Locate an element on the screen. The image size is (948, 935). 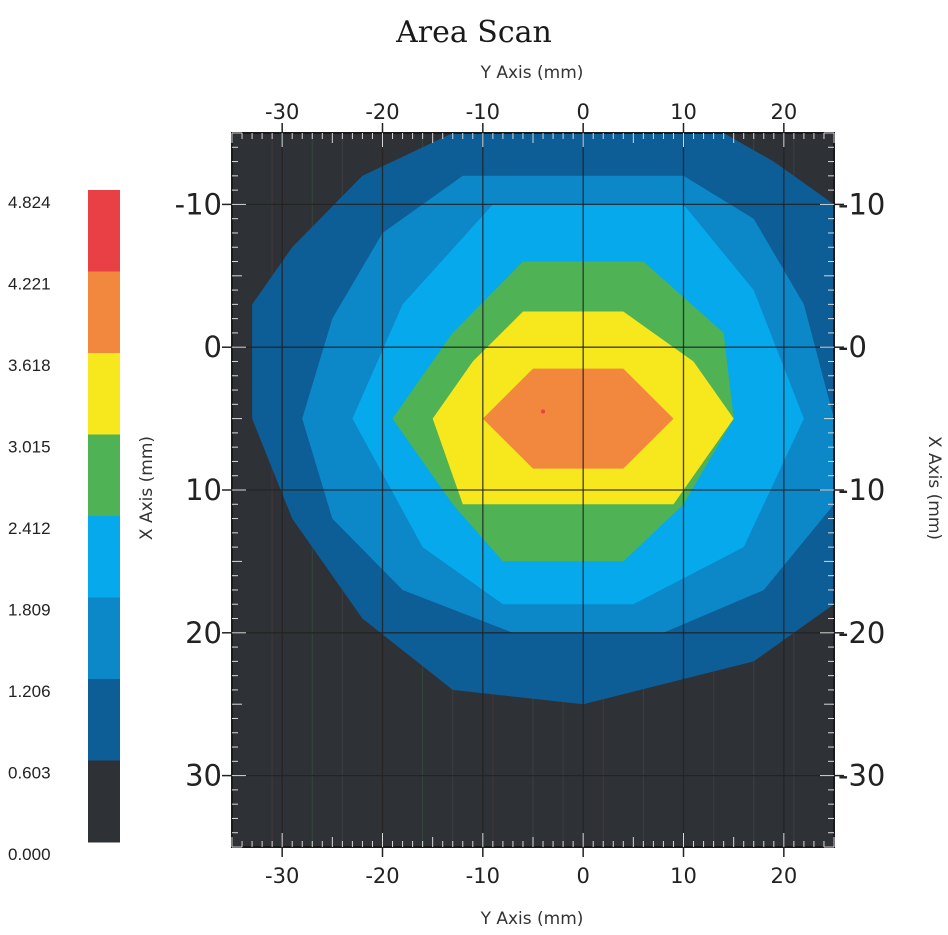
legend-label: 0.000 is located at coordinates (29, 854).